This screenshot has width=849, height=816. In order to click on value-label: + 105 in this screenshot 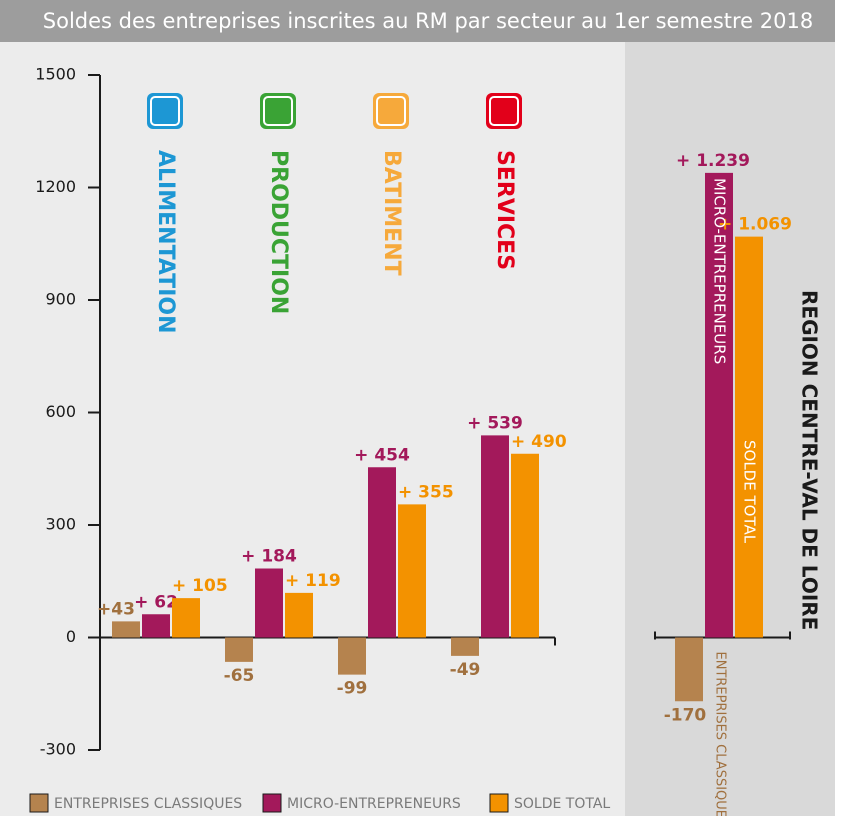, I will do `click(200, 586)`.